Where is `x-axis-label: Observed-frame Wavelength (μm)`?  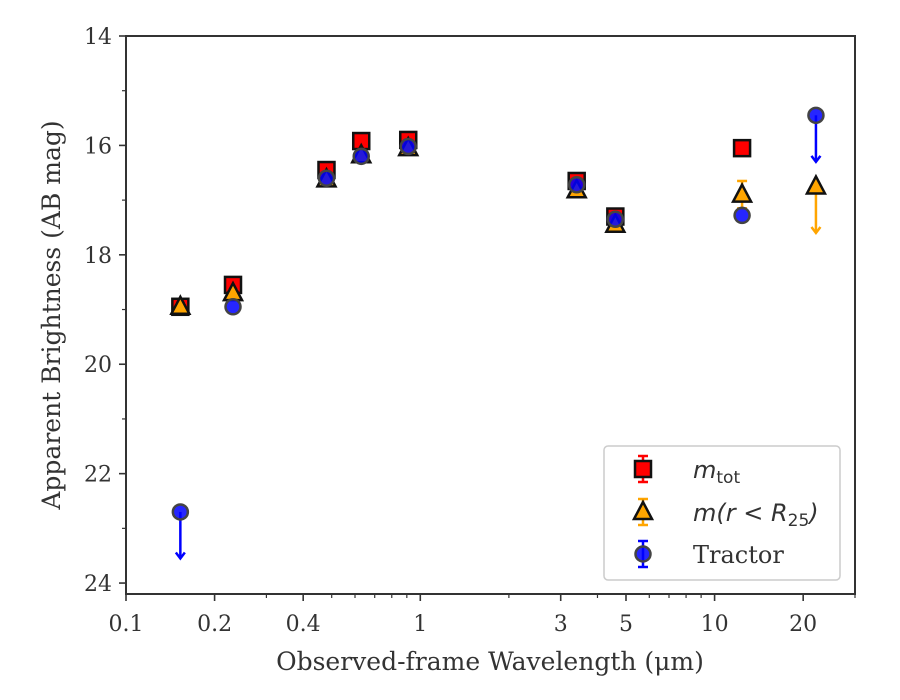
x-axis-label: Observed-frame Wavelength (μm) is located at coordinates (490, 661).